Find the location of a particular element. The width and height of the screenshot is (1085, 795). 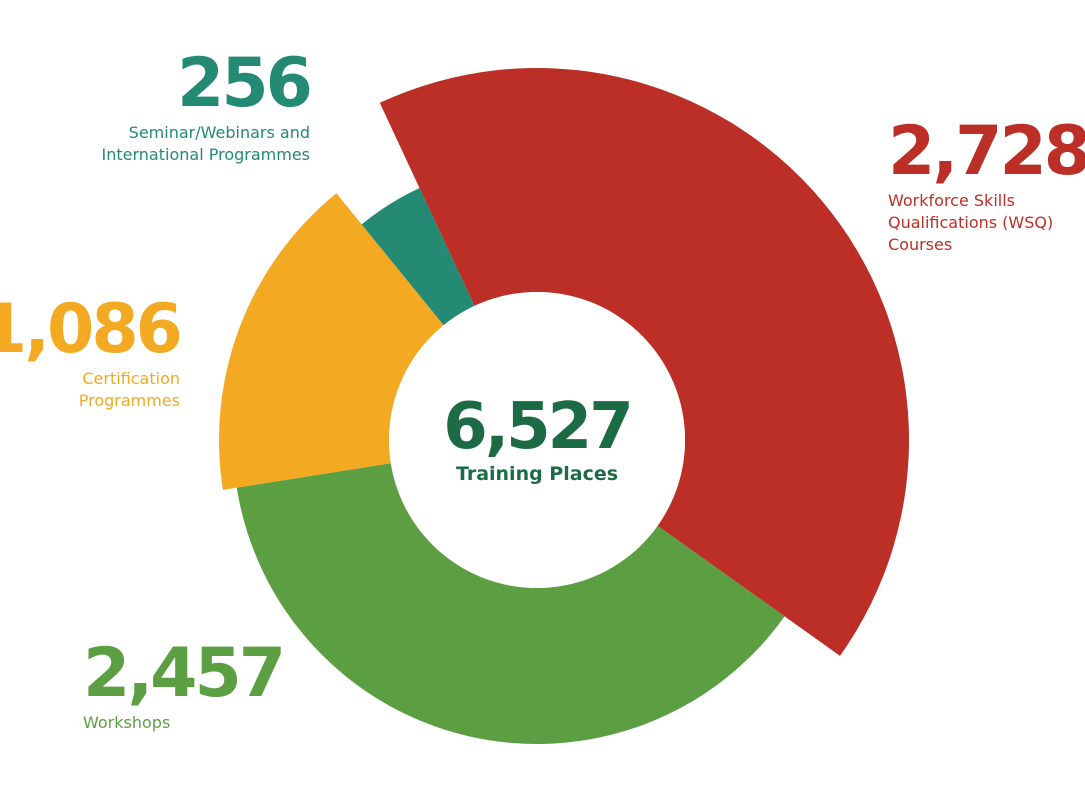

desc-wsq-line2: Qualifications (WSQ) is located at coordinates (971, 222).